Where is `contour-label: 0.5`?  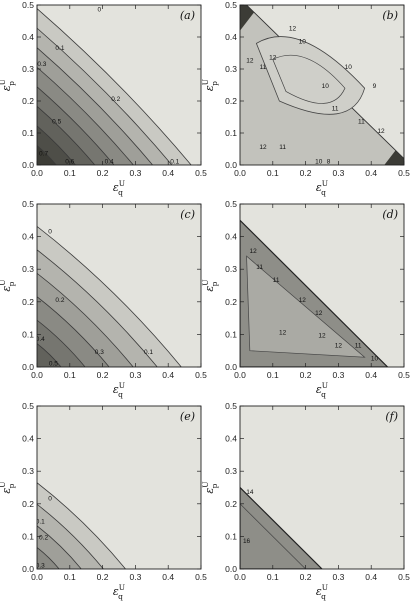
contour-label: 0.5 is located at coordinates (56, 121).